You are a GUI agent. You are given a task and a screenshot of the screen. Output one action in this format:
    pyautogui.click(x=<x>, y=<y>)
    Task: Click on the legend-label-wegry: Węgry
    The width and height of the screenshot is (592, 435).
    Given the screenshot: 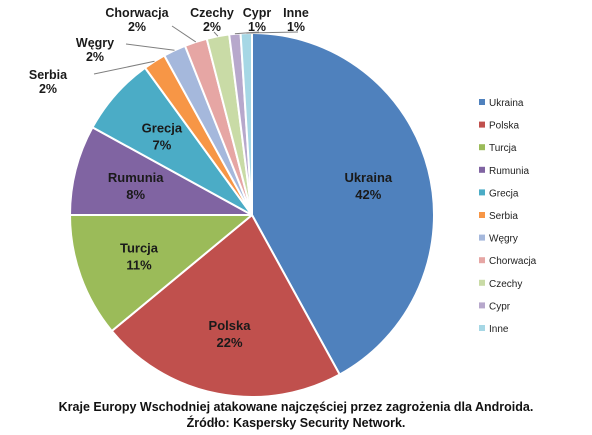 What is the action you would take?
    pyautogui.click(x=503, y=239)
    